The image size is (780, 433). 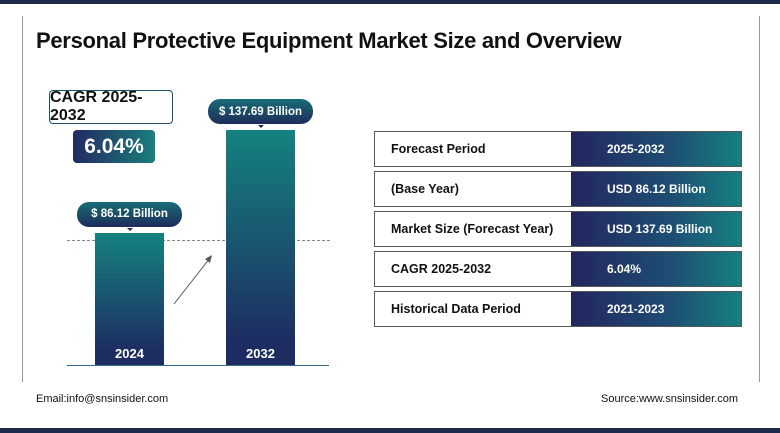 What do you see at coordinates (260, 353) in the screenshot?
I see `x-tick-label: 2032` at bounding box center [260, 353].